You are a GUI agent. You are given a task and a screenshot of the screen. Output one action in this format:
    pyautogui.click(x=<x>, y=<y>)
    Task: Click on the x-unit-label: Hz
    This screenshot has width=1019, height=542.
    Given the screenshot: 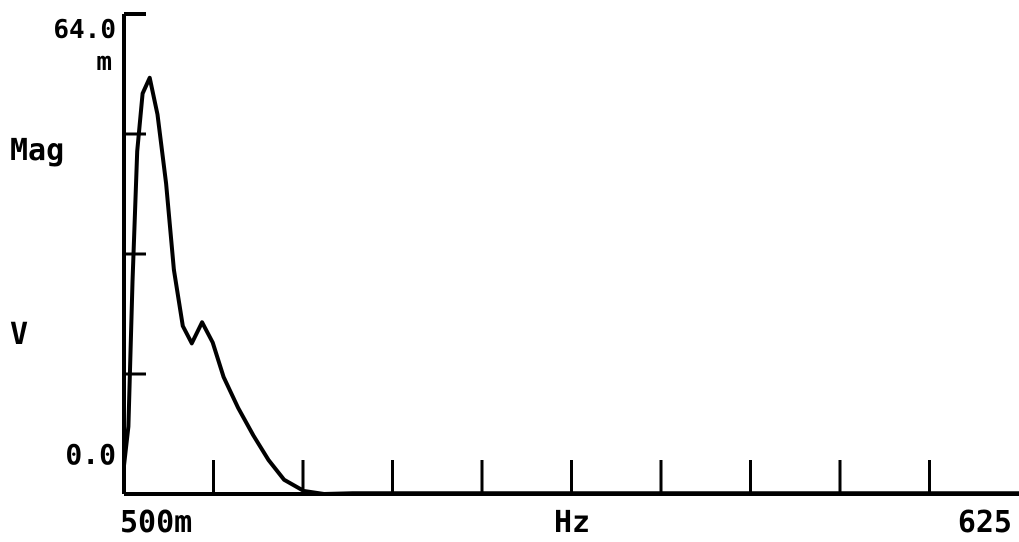 What is the action you would take?
    pyautogui.click(x=572, y=522)
    